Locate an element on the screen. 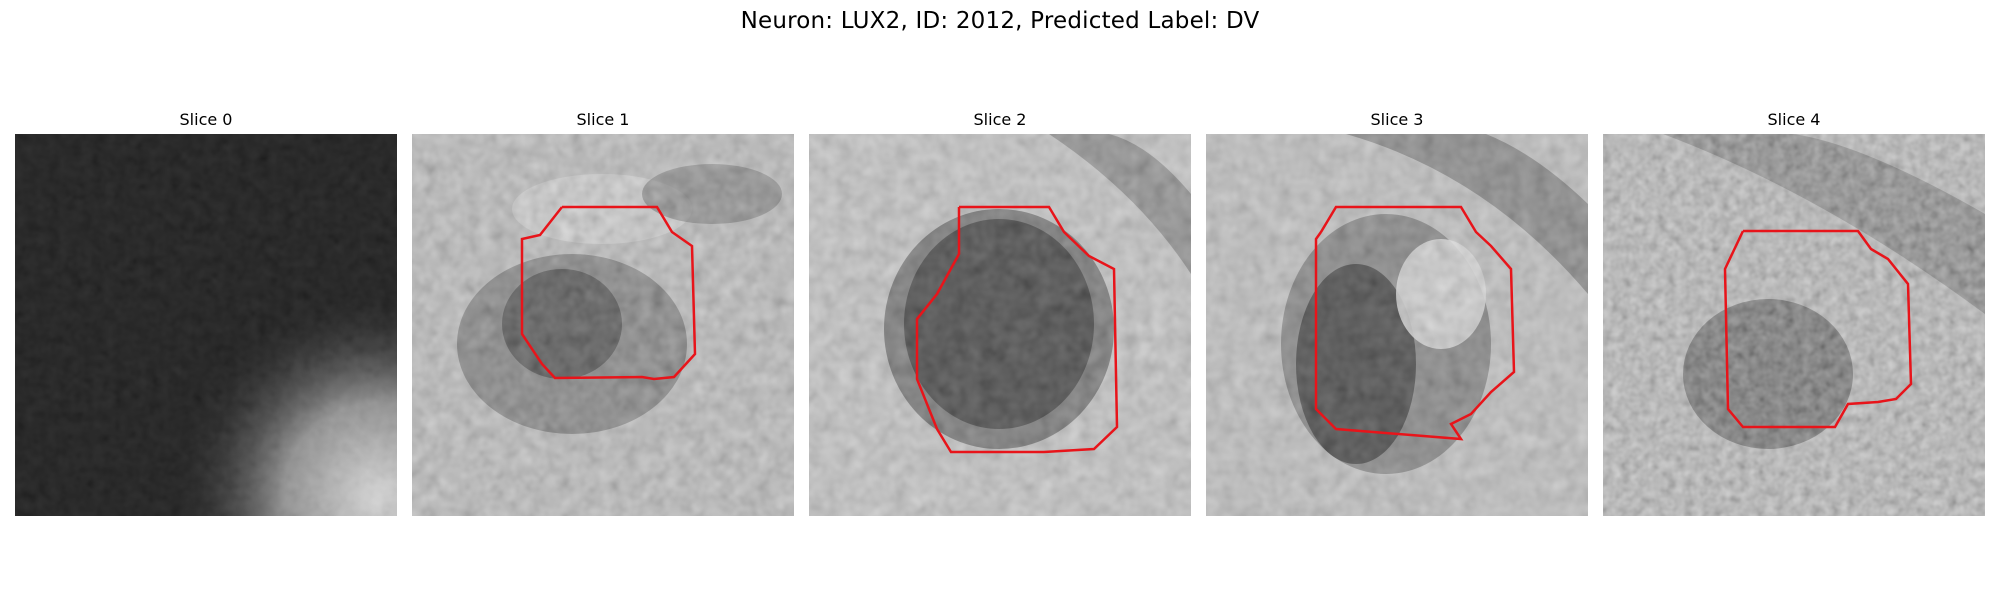 The height and width of the screenshot is (600, 2000). panel-title-slice-2: Slice 2 is located at coordinates (1000, 119).